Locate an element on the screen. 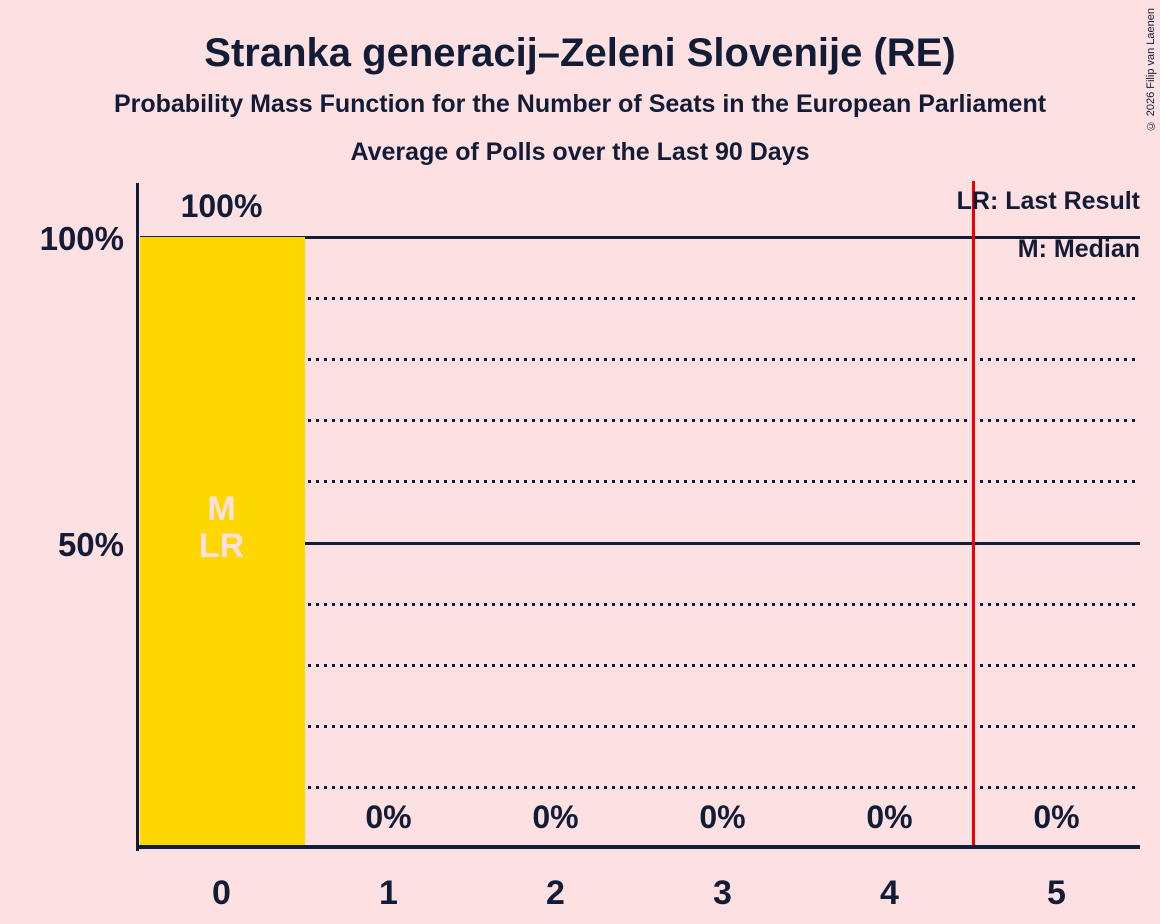 This screenshot has height=924, width=1160. bar-annotation-line-lr: LR is located at coordinates (221, 546).